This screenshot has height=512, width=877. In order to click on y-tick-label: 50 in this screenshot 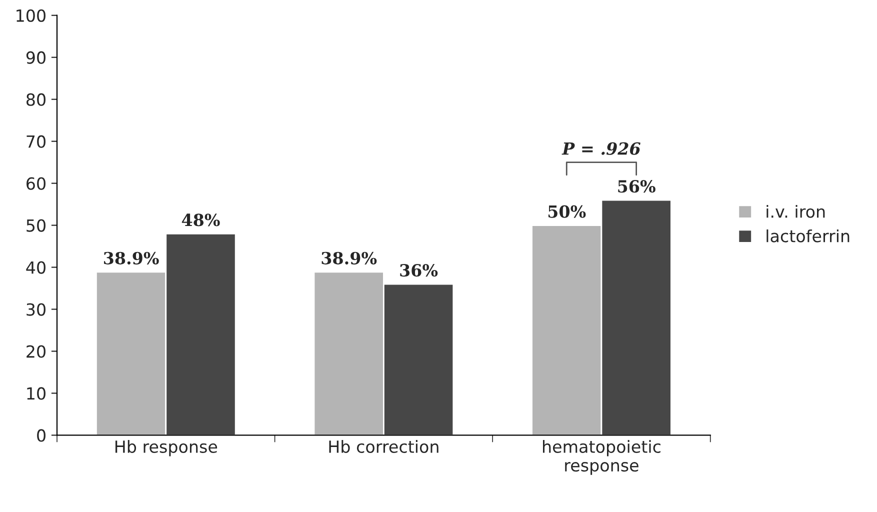, I will do `click(36, 225)`.